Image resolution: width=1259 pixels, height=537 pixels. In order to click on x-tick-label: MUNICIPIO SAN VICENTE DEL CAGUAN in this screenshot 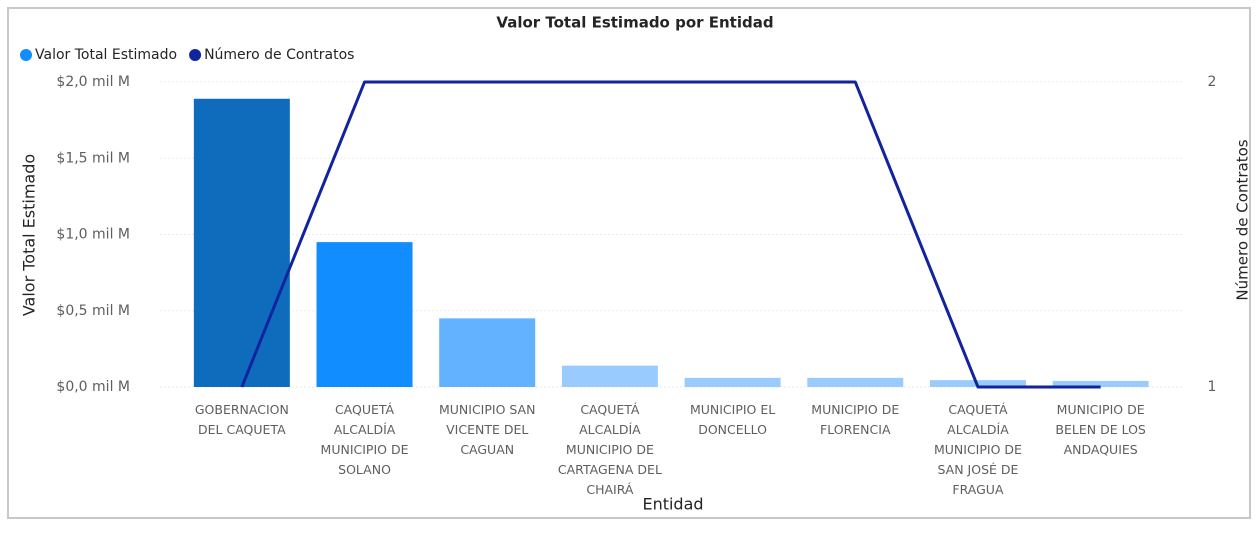, I will do `click(487, 429)`.